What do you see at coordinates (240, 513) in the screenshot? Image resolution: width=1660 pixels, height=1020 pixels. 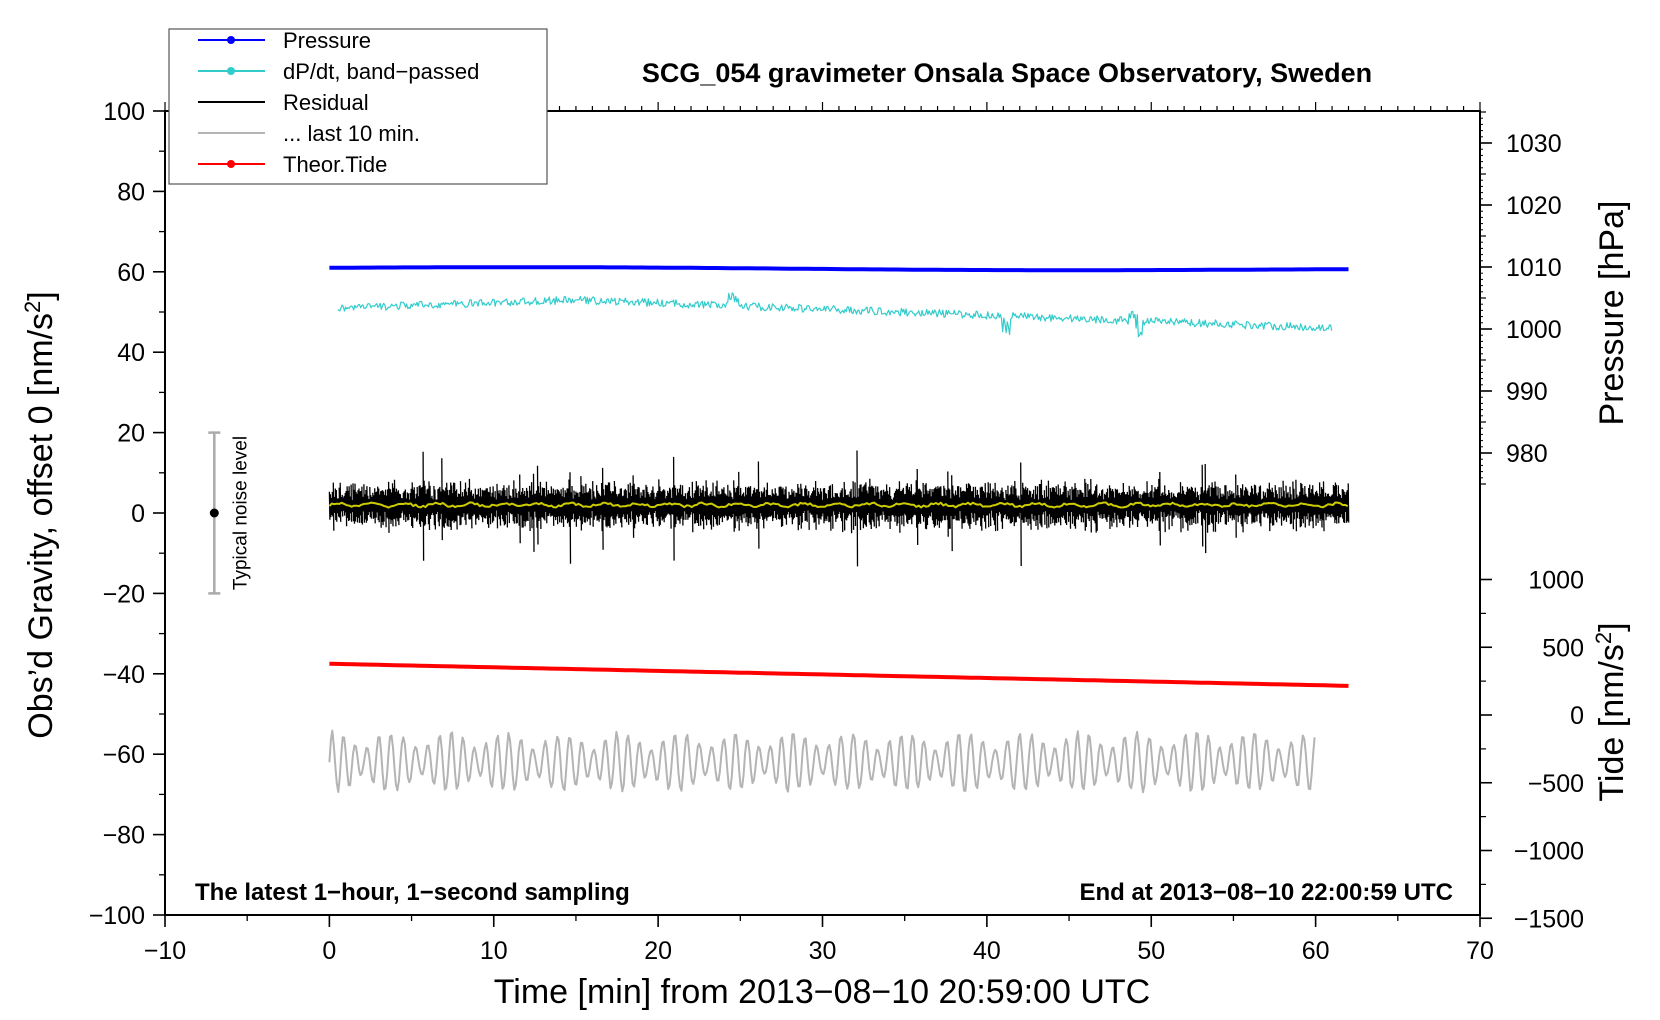 I see `noise-bar-label: Typical noise level` at bounding box center [240, 513].